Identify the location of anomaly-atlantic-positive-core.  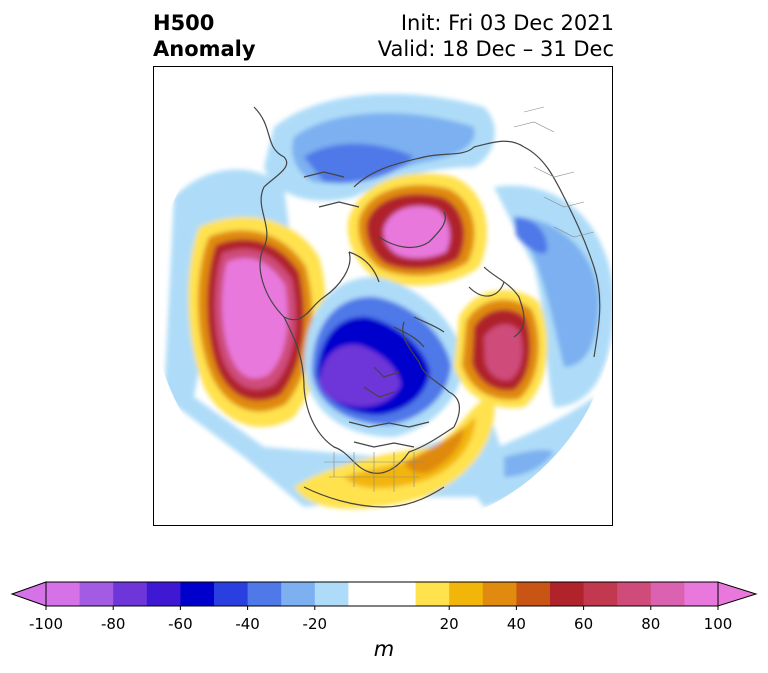
(503, 352).